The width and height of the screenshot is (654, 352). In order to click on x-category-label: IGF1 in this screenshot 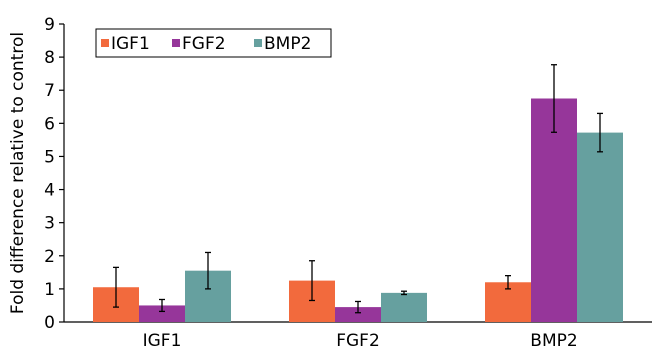, I will do `click(162, 341)`.